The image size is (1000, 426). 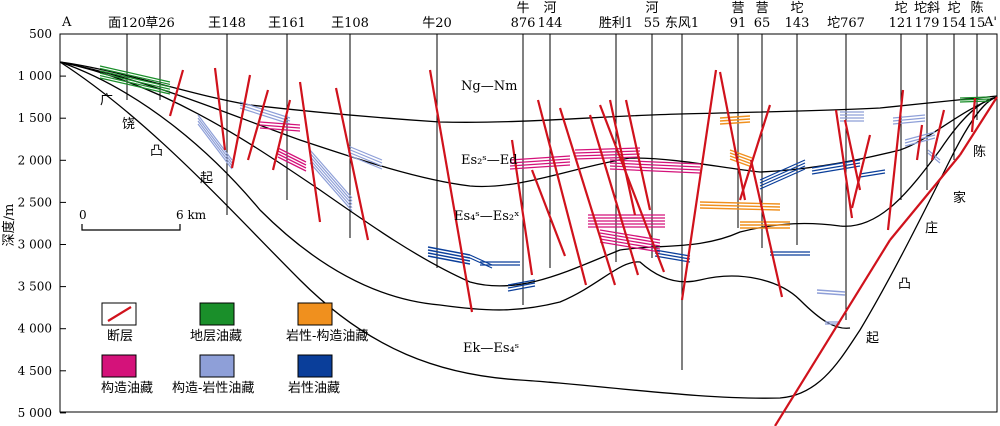 What do you see at coordinates (35, 371) in the screenshot?
I see `depth-tick-label: 4 500` at bounding box center [35, 371].